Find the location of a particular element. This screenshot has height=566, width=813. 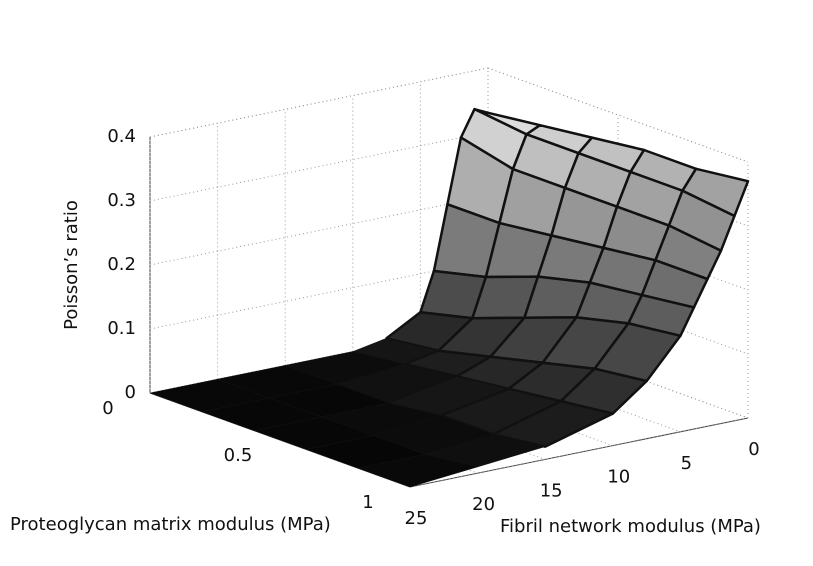

x-tick-label: 1 is located at coordinates (367, 502).